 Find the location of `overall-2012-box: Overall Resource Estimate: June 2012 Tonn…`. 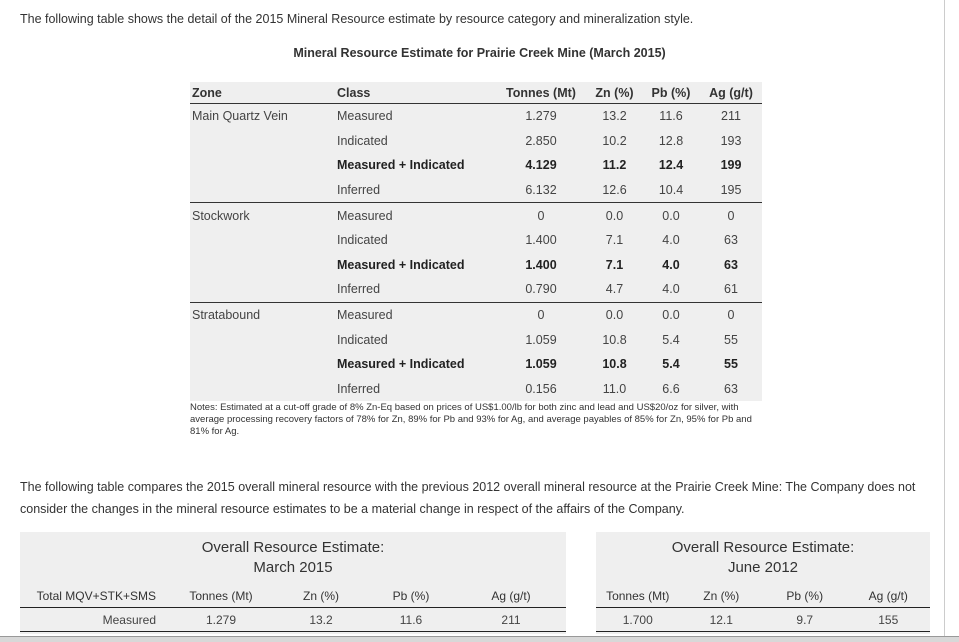

overall-2012-box: Overall Resource Estimate: June 2012 Tonn… is located at coordinates (763, 583).